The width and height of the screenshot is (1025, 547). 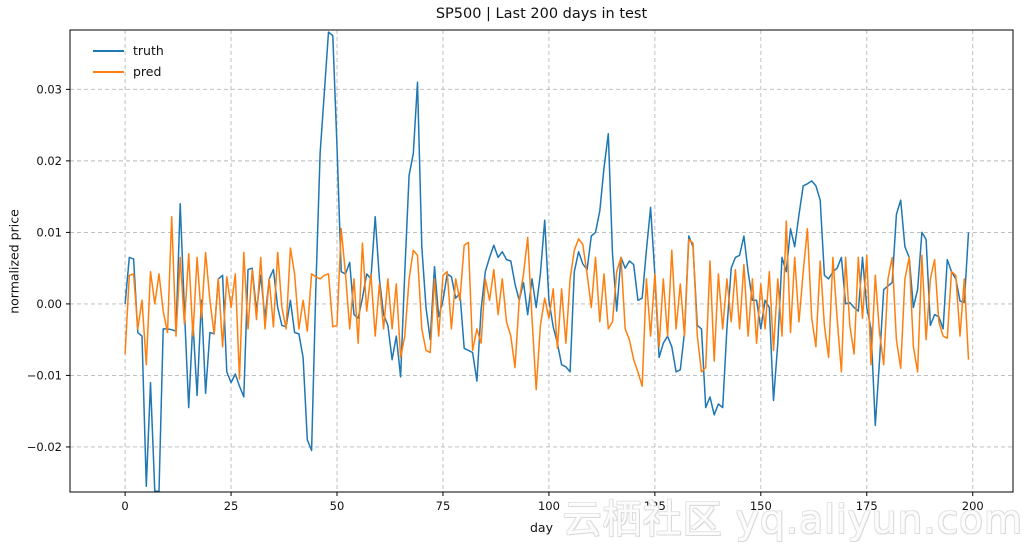 What do you see at coordinates (108, 71) in the screenshot?
I see `pred-line-swatch` at bounding box center [108, 71].